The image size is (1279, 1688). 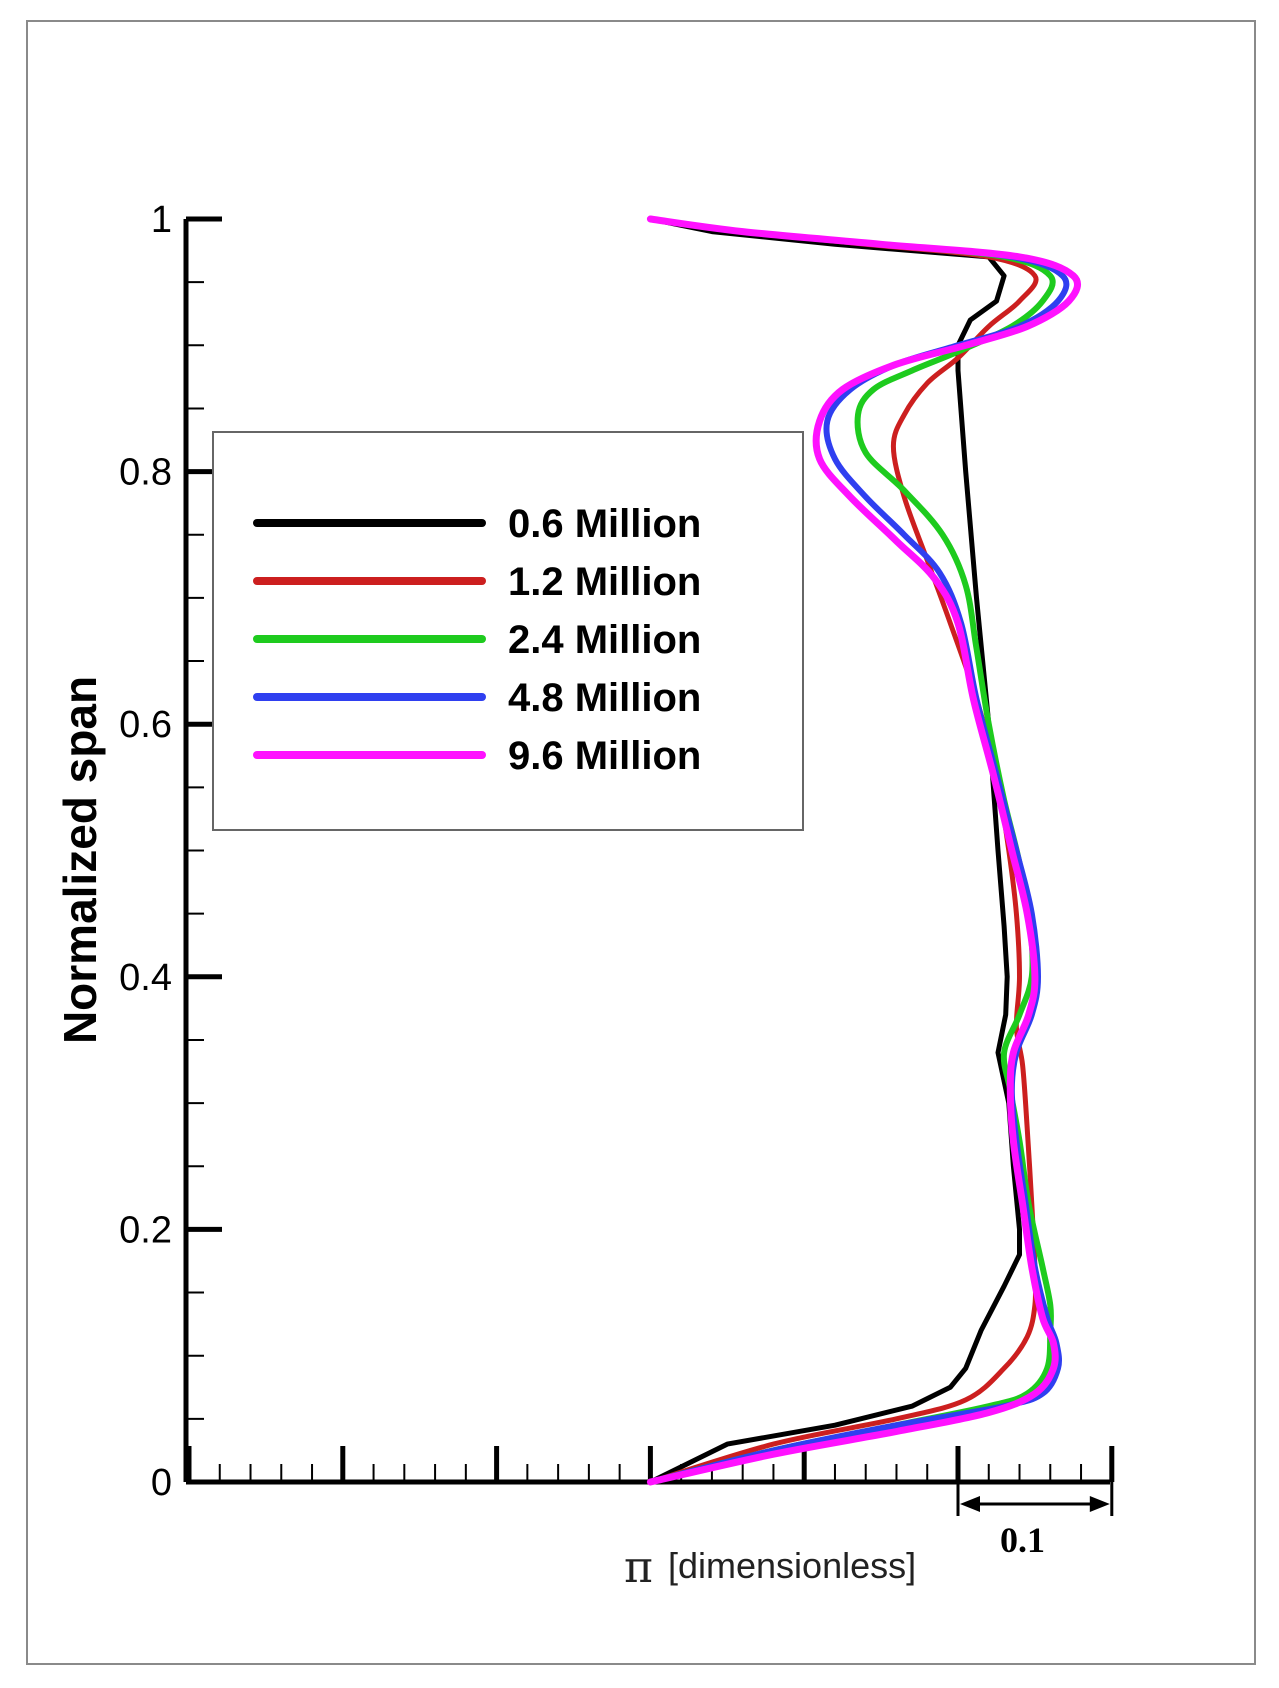 I want to click on y-tick-label: 0.8, so click(x=145, y=473).